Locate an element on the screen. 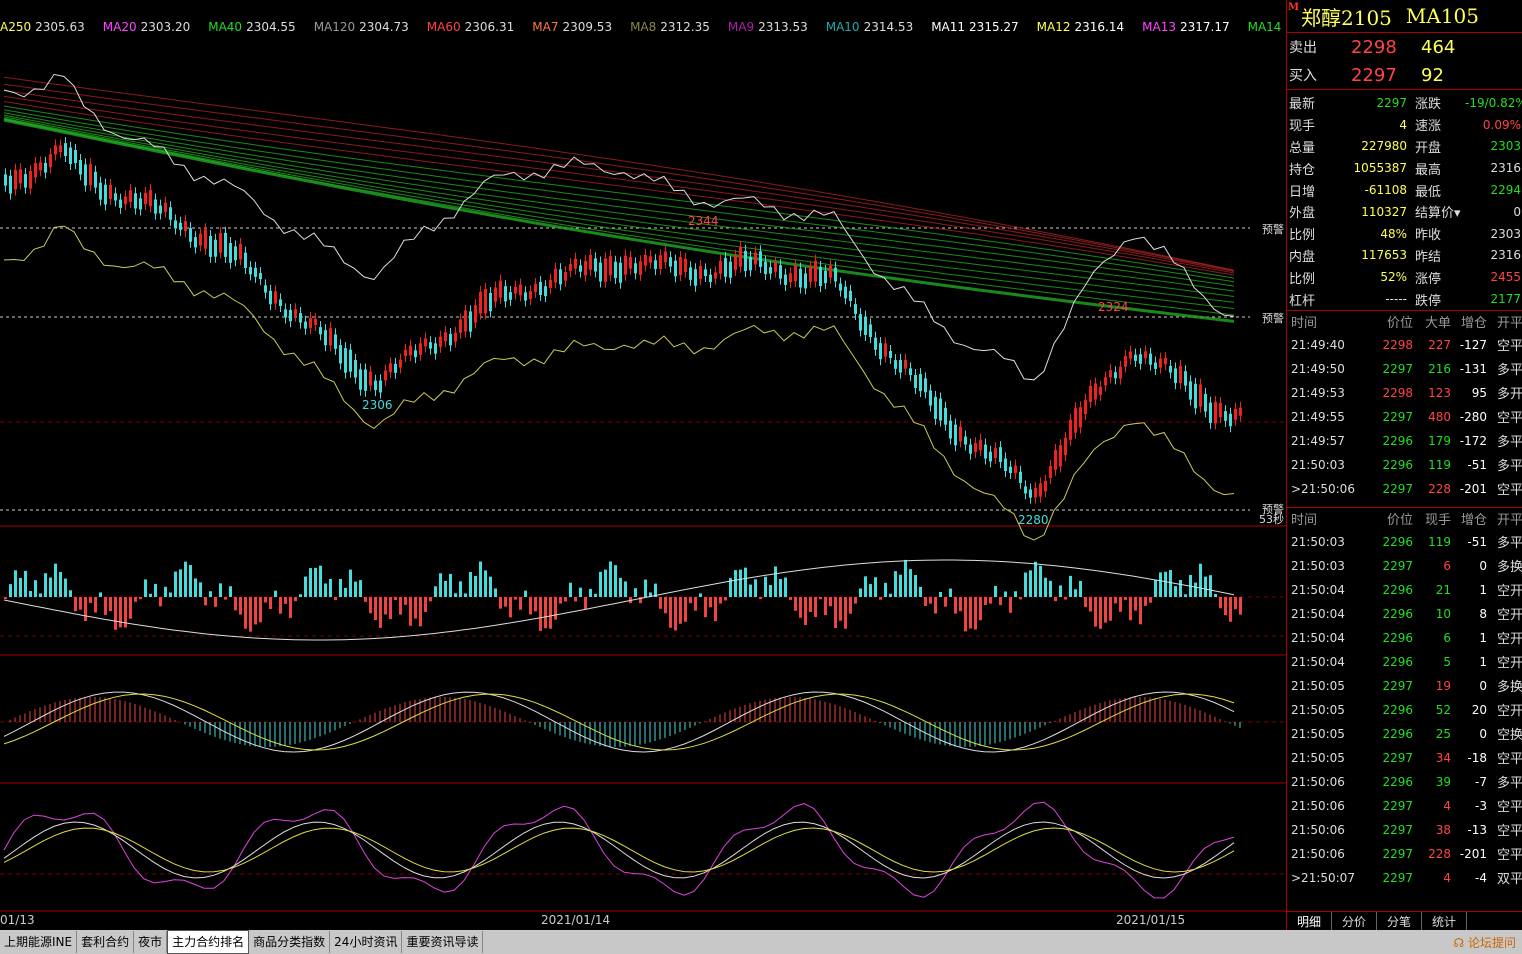 This screenshot has width=1522, height=954. quote-row: 总量 227980 开盘 2303 is located at coordinates (1405, 147).